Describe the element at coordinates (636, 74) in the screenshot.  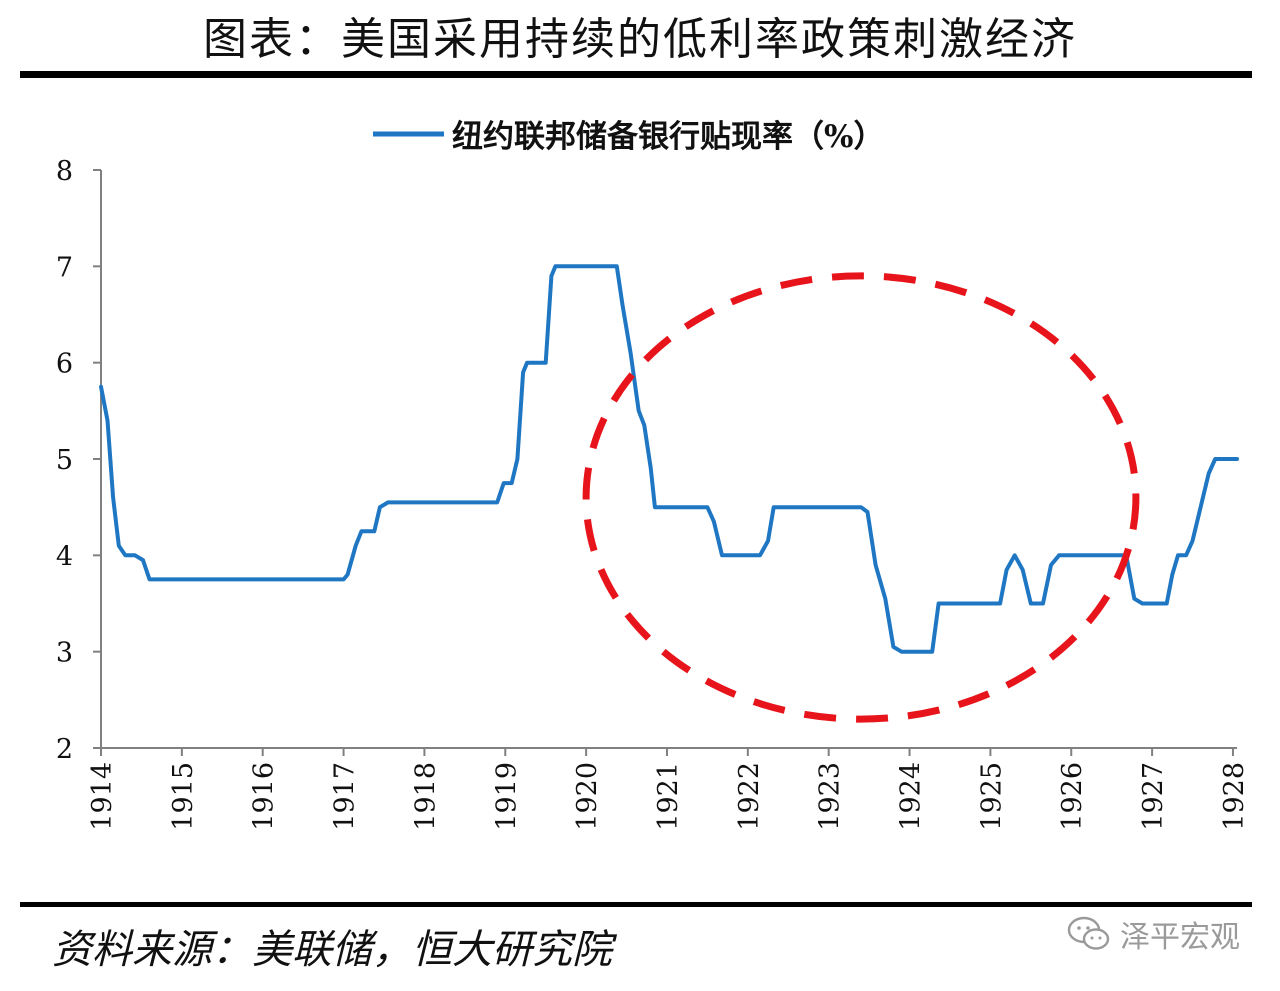
I see `top-rule` at that location.